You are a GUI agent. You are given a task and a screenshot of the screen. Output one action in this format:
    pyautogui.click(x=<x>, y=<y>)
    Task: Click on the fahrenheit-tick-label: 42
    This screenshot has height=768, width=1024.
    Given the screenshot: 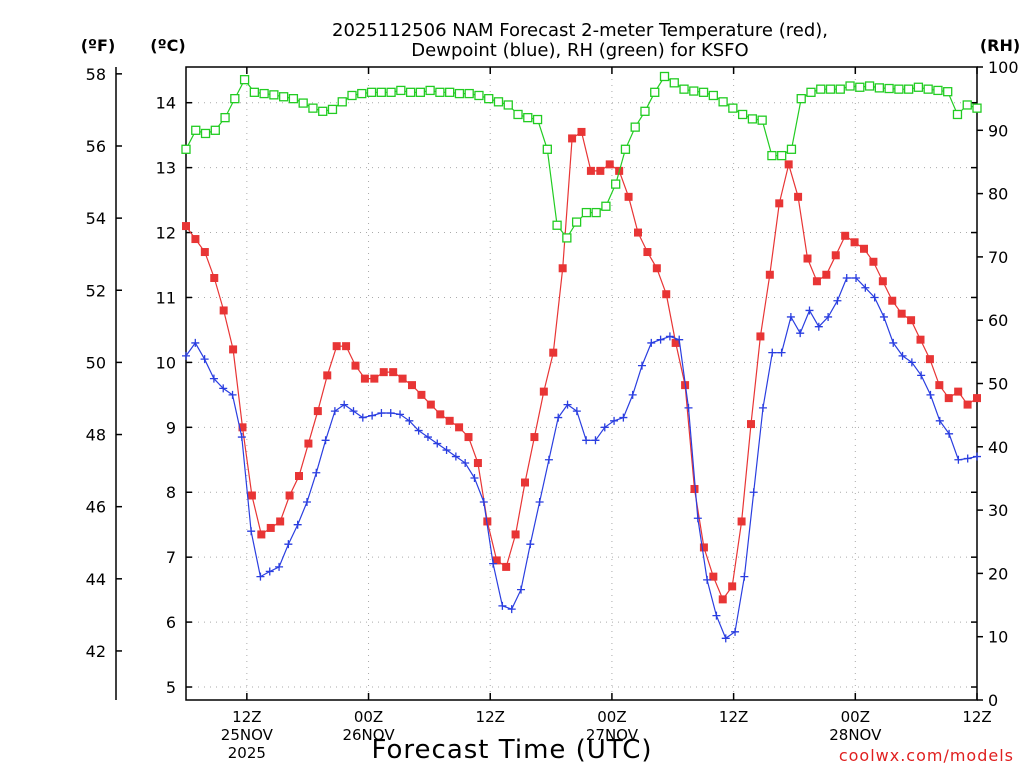 What is the action you would take?
    pyautogui.click(x=96, y=651)
    